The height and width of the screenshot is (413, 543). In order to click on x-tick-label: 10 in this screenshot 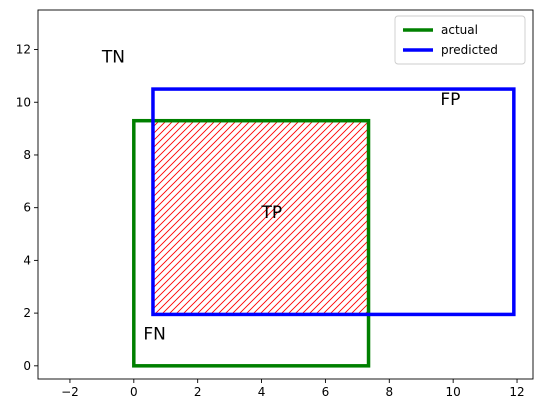, I will do `click(453, 392)`.